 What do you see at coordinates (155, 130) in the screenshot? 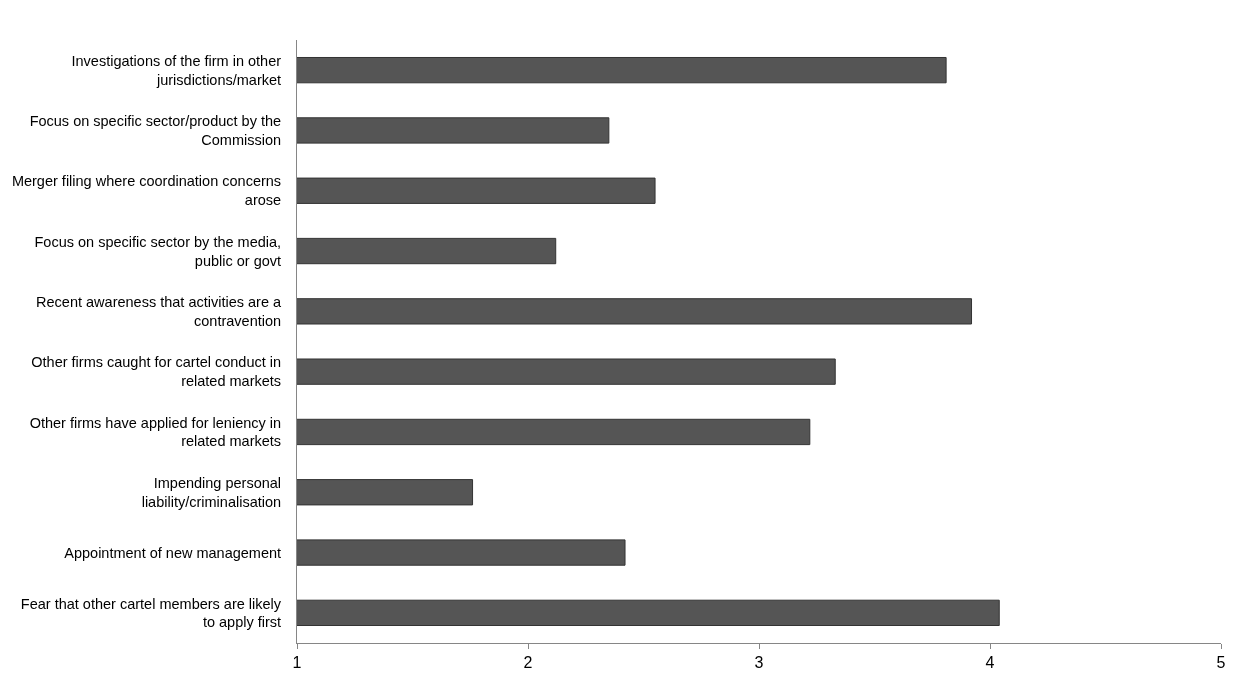
I see `y-tick-label: Focus on specific sector/product by the Commission` at bounding box center [155, 130].